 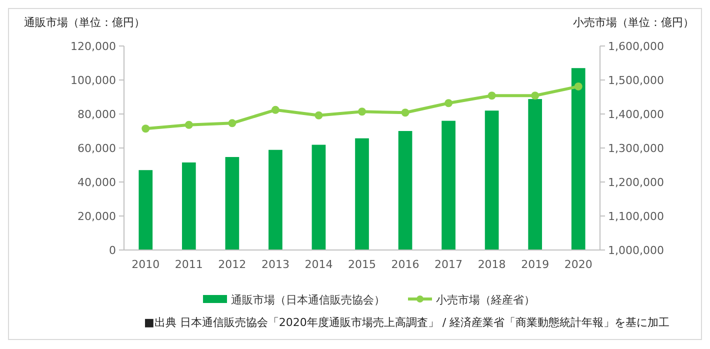 I want to click on y-tick-label: 60,000, so click(x=97, y=148).